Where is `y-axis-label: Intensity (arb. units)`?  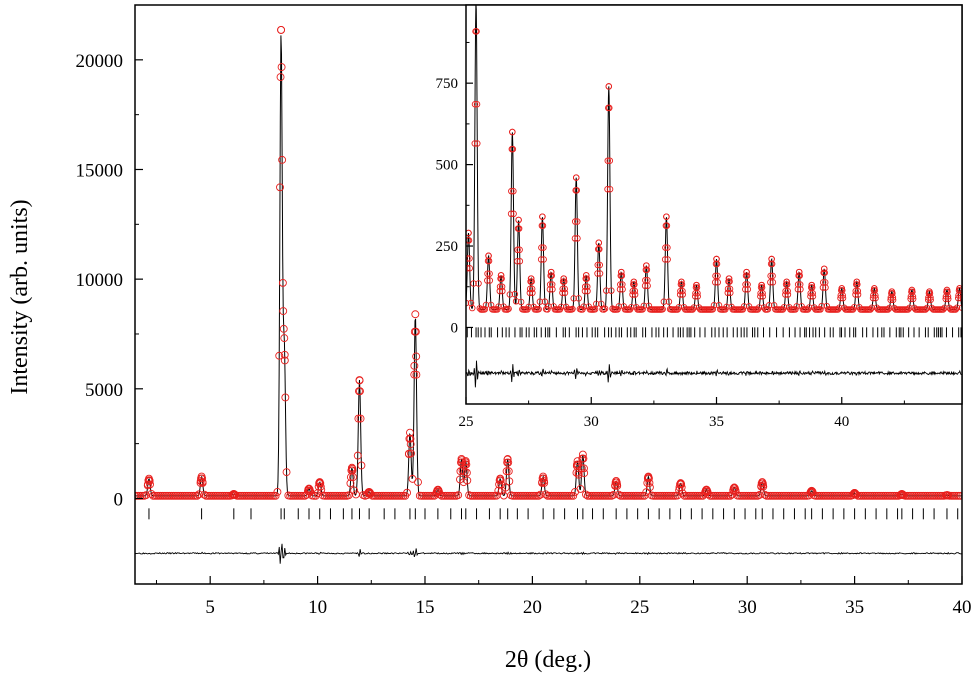 y-axis-label: Intensity (arb. units) is located at coordinates (20, 296).